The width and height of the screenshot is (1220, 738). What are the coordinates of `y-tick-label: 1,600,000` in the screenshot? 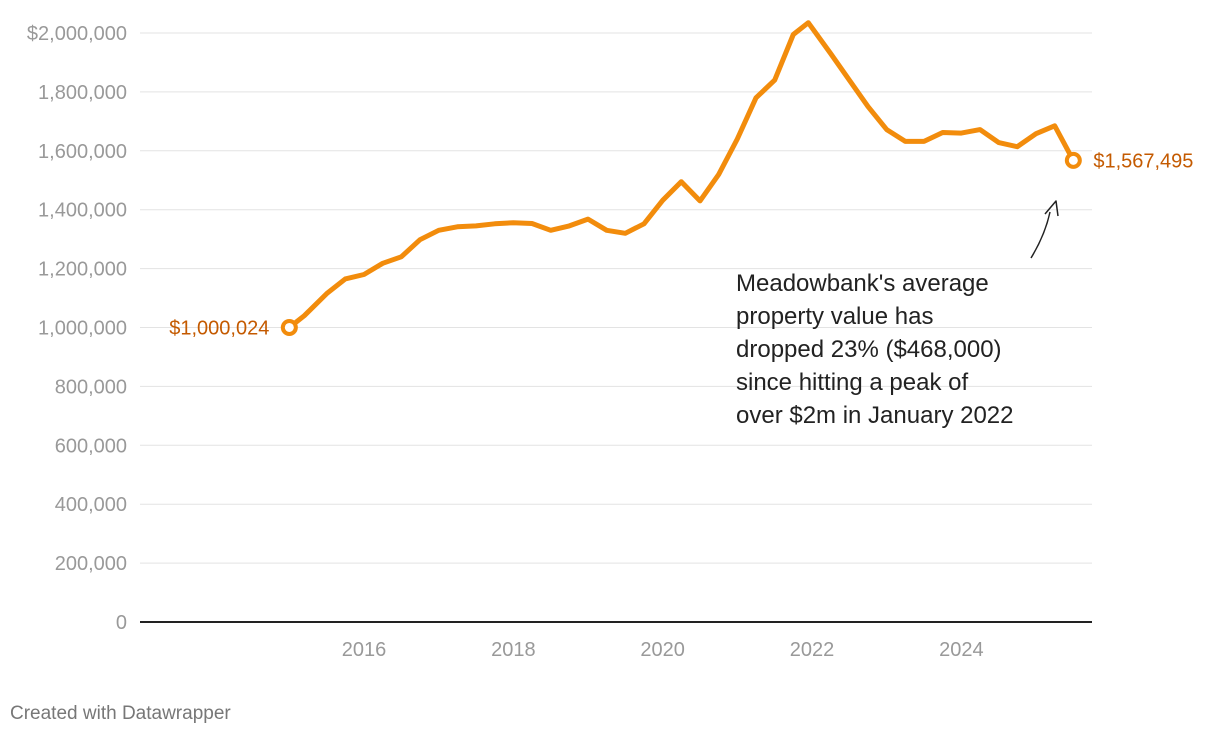 It's located at (82, 152).